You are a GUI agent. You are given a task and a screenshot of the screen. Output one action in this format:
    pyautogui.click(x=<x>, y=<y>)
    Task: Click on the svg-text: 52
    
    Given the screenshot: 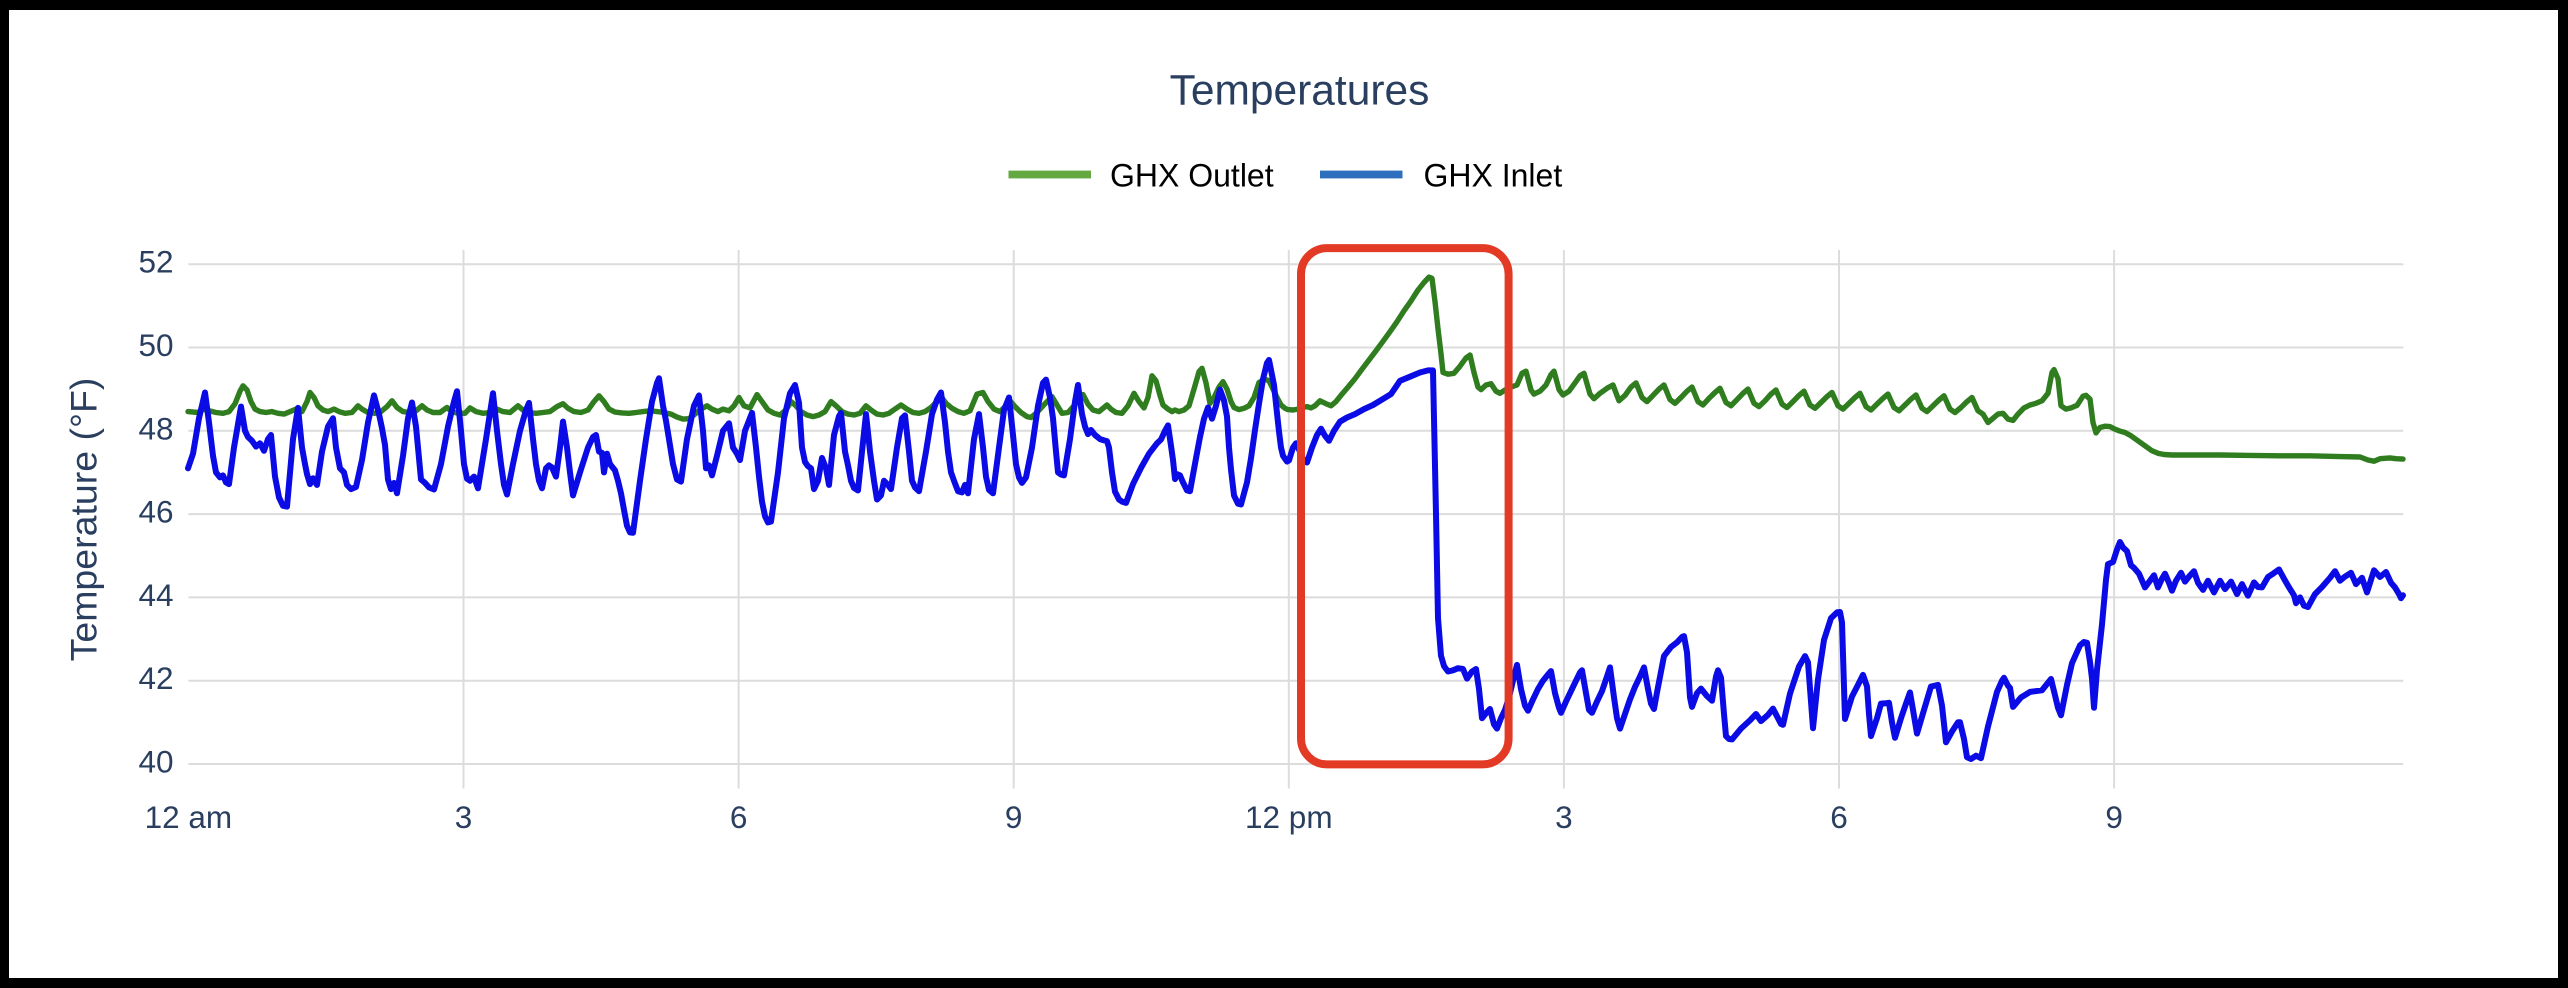 What is the action you would take?
    pyautogui.click(x=155, y=262)
    